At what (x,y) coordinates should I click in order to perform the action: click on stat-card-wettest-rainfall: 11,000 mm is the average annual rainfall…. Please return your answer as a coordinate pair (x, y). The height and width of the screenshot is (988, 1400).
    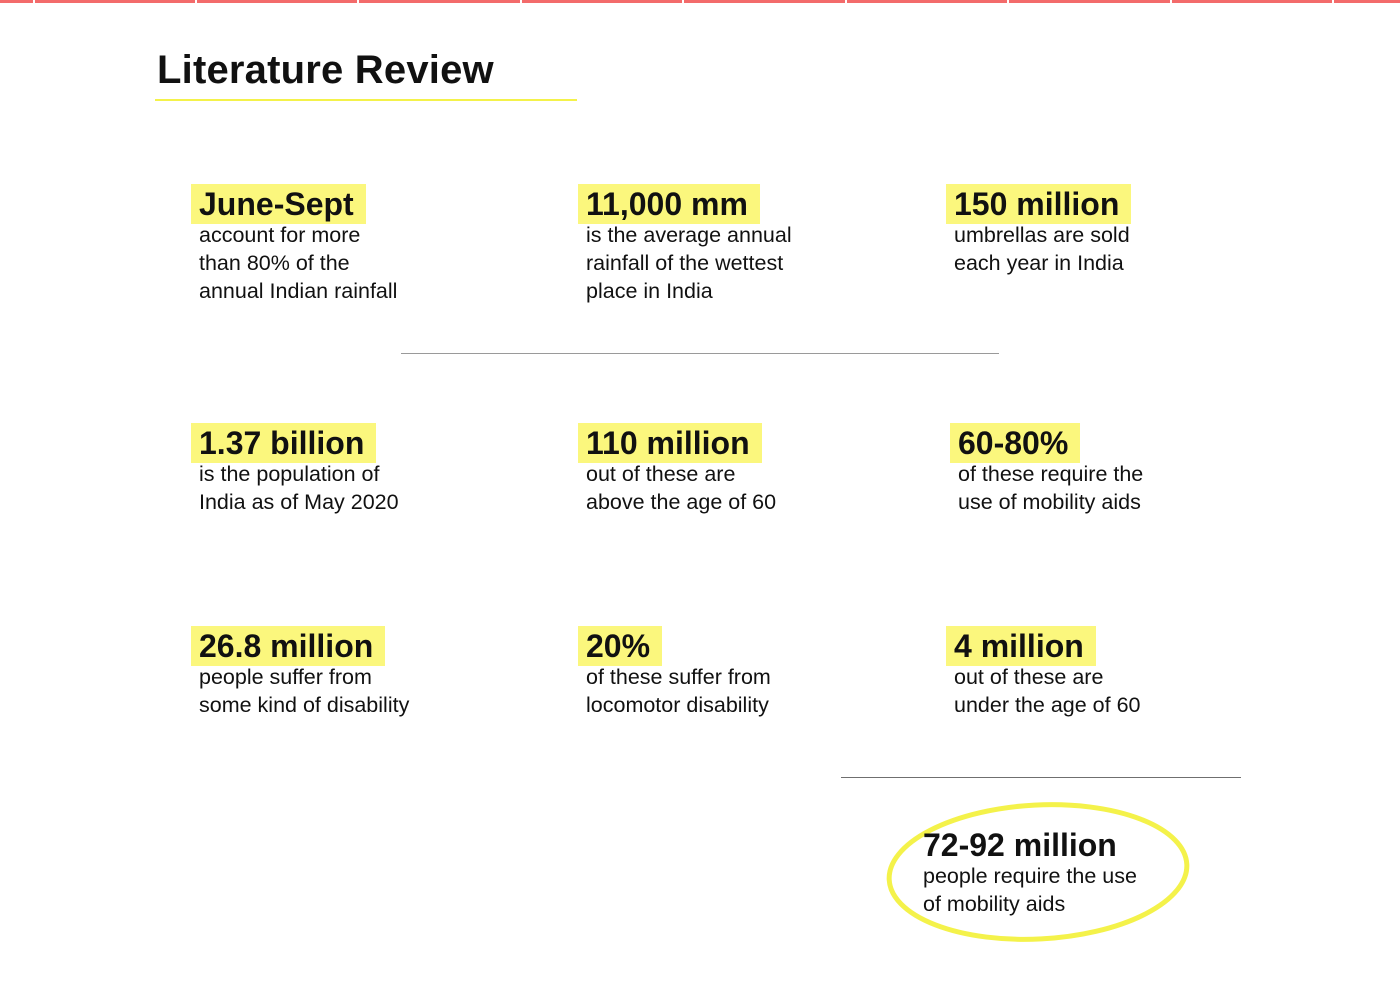
    Looking at the image, I should click on (685, 244).